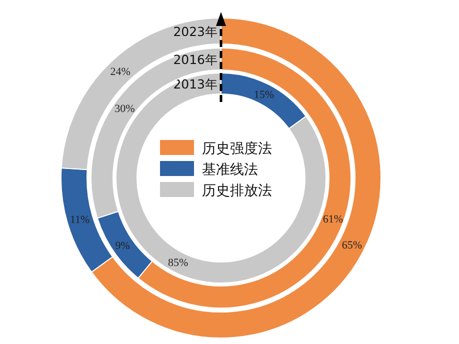  I want to click on slice-label: 2023年, so click(195, 31).